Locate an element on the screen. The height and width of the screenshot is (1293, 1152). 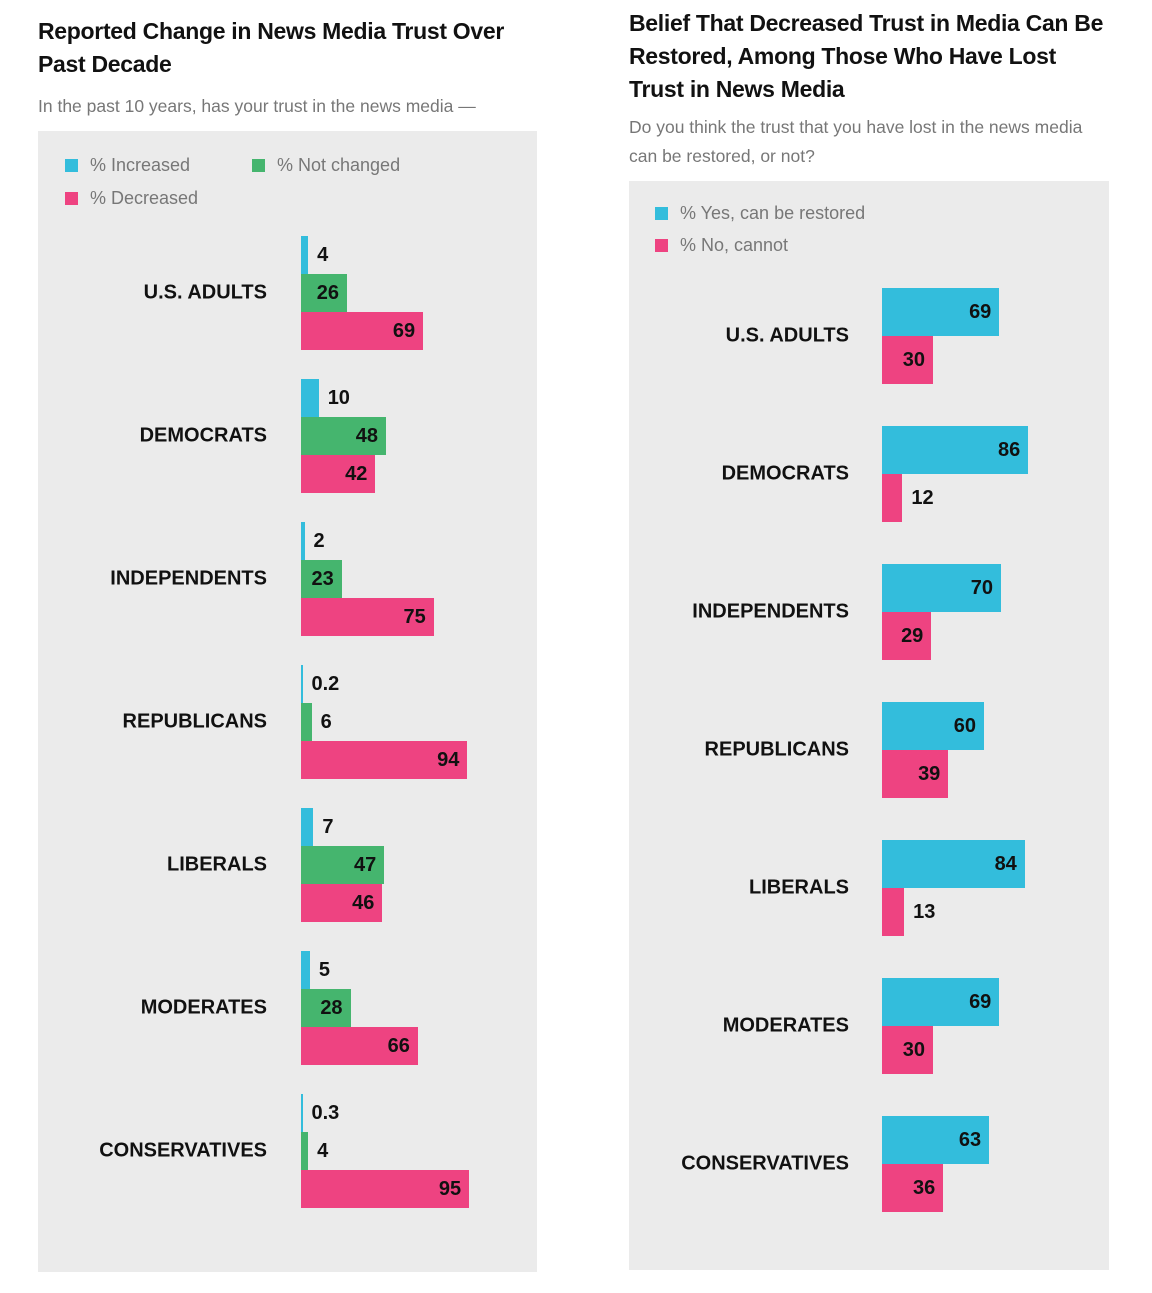
data-label: 42 is located at coordinates (356, 474).